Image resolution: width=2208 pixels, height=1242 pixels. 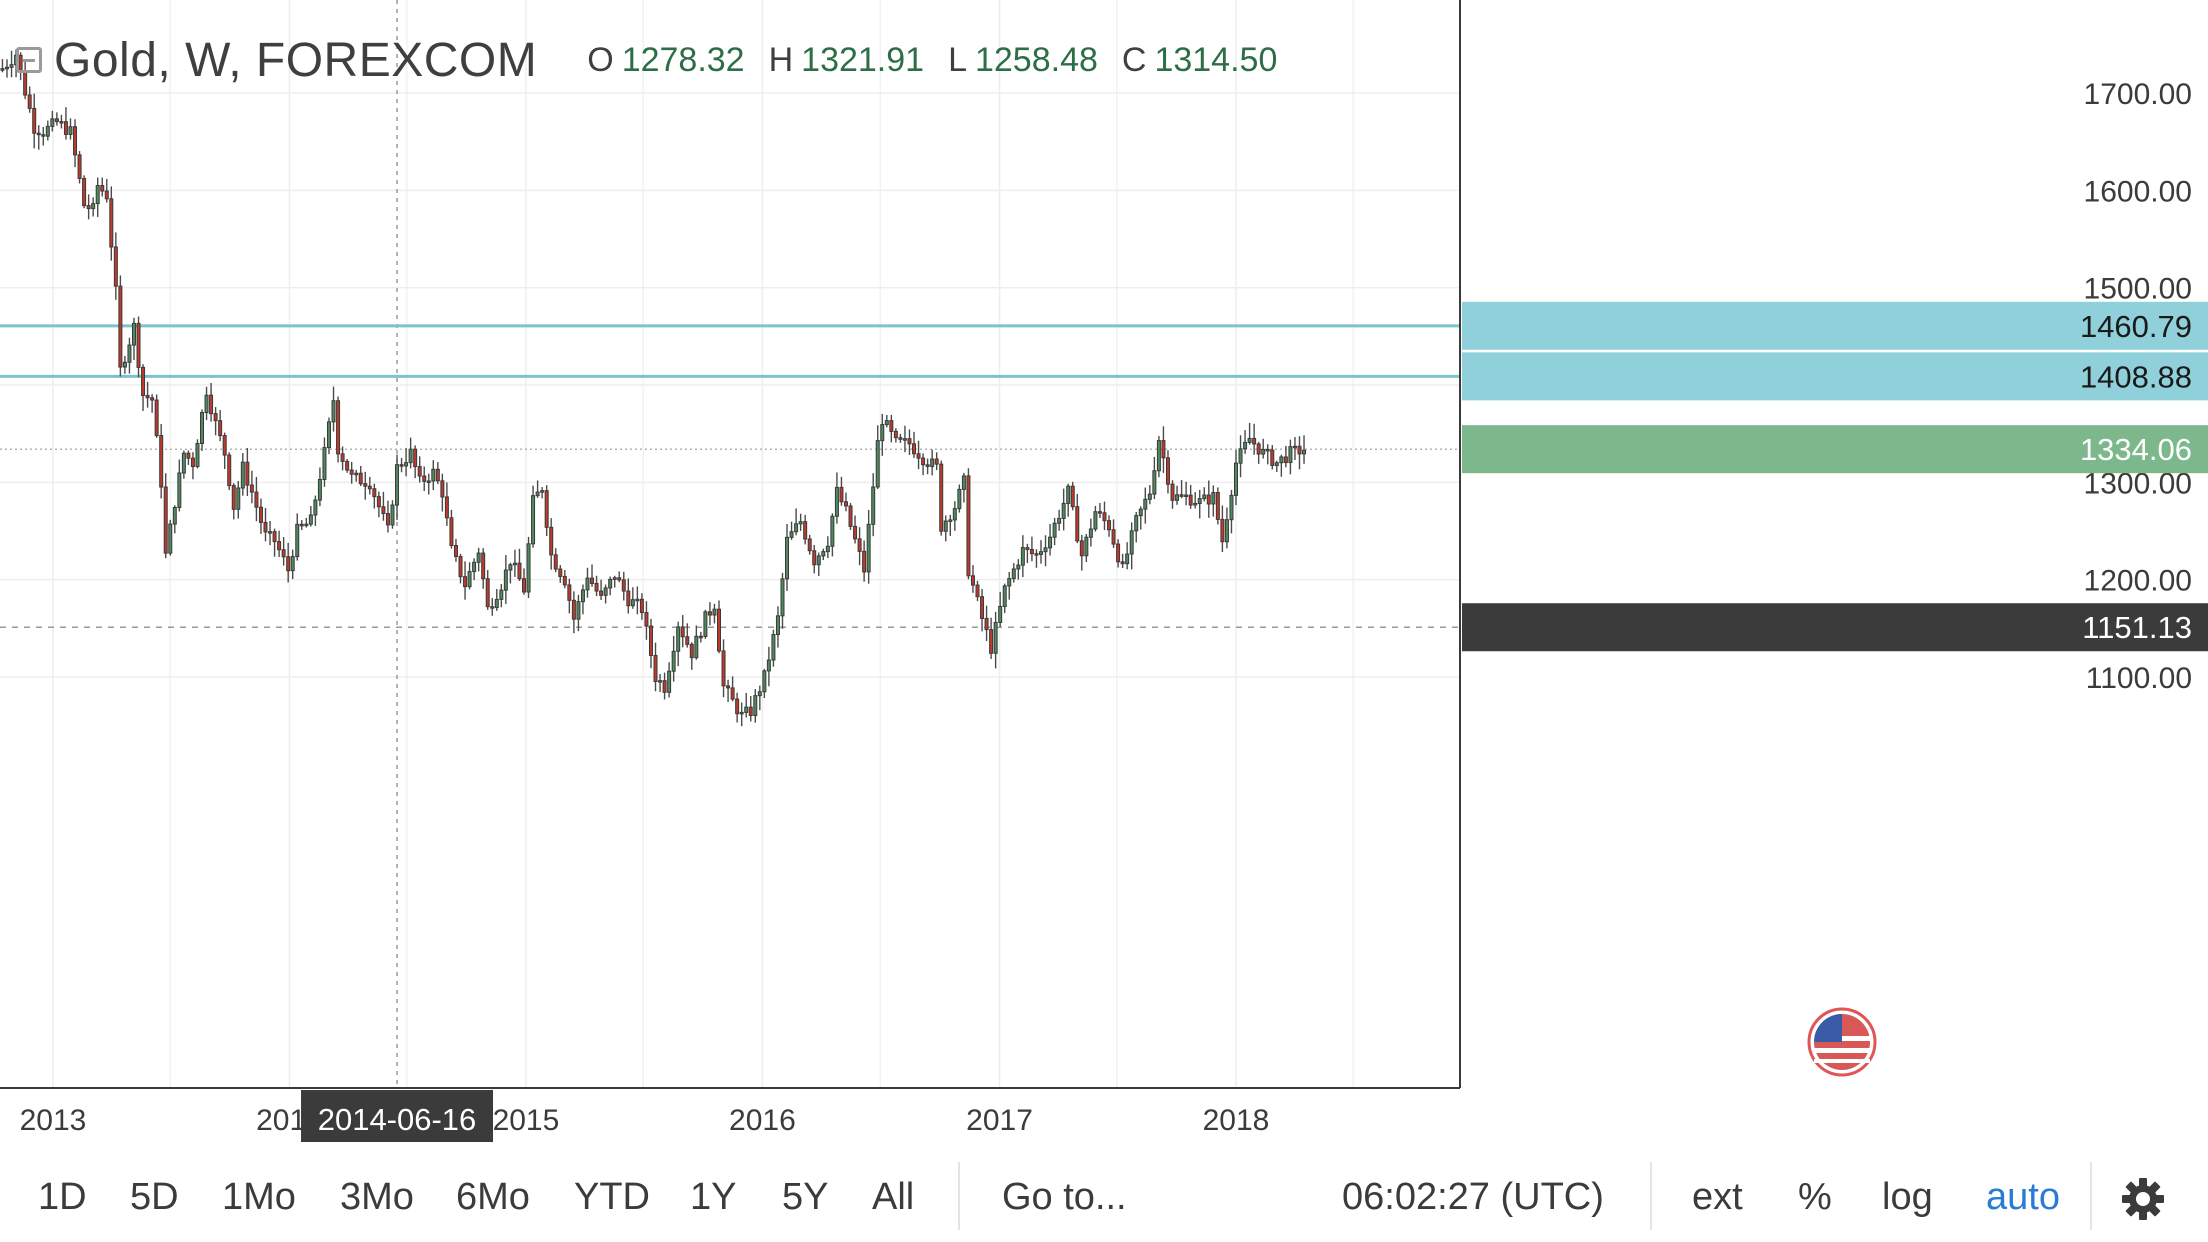 What do you see at coordinates (730, 387) in the screenshot?
I see `horizontal-levels` at bounding box center [730, 387].